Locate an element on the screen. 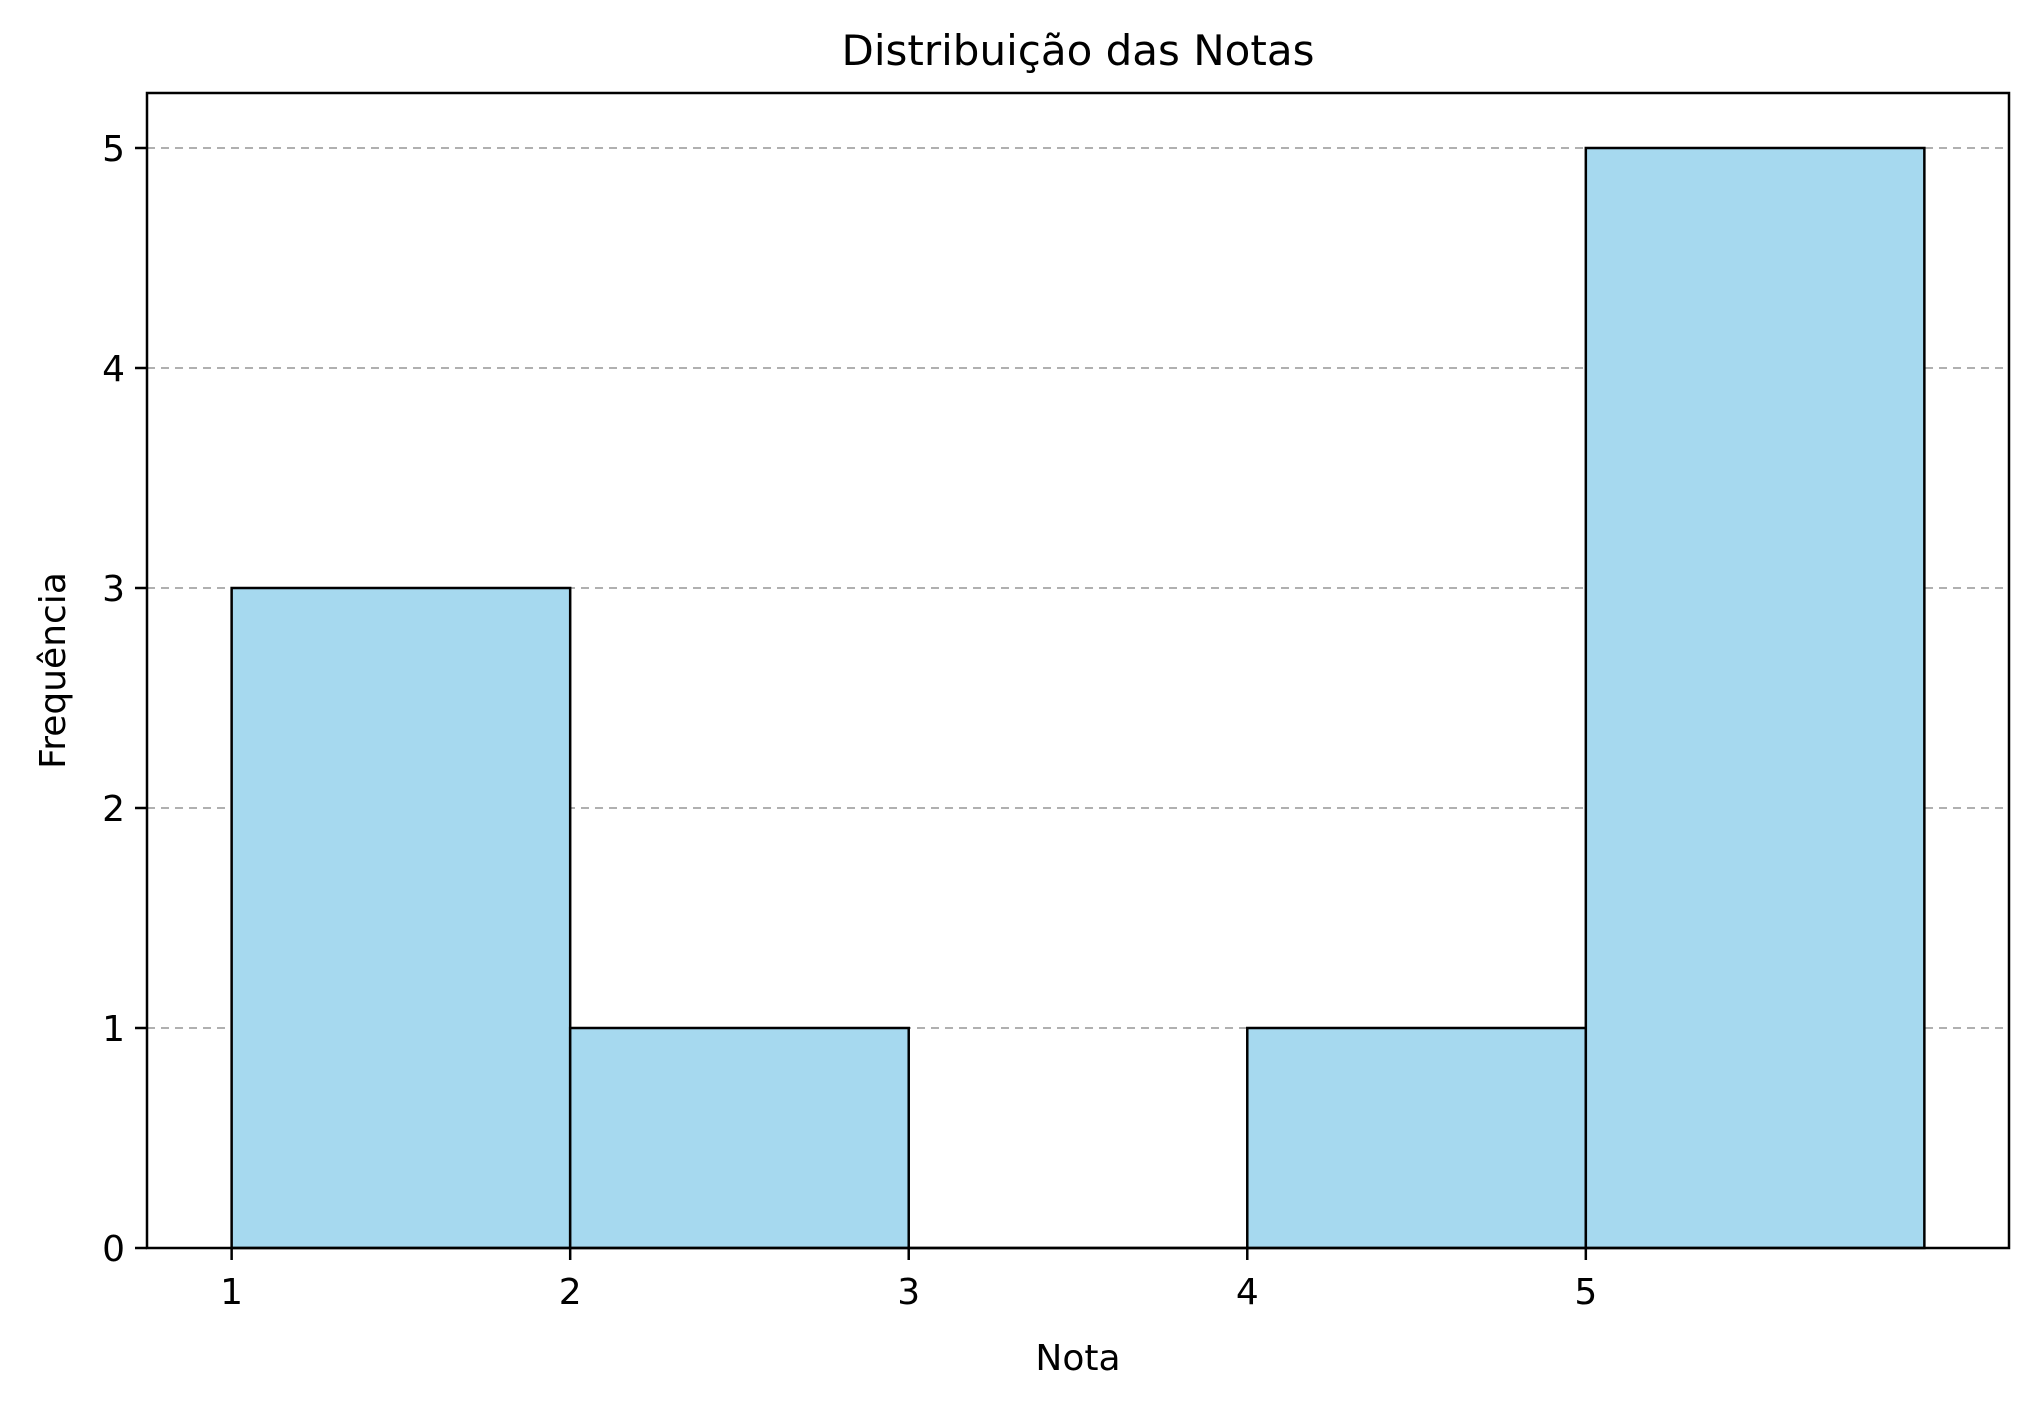  x-axis-ticks: 1 2 3 4 5 is located at coordinates (908, 1280).